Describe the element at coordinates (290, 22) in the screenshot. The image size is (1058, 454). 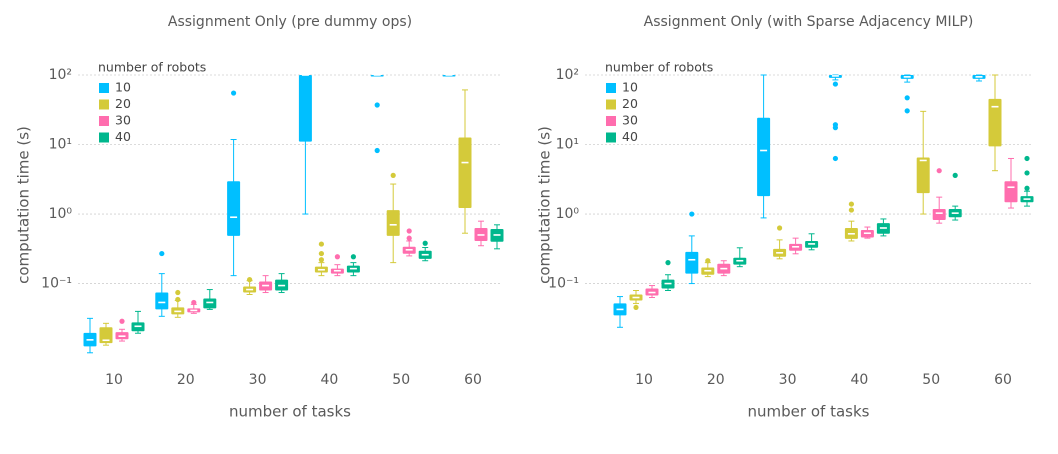
I see `chart-title: Assignment Only (pre dummy ops)` at that location.